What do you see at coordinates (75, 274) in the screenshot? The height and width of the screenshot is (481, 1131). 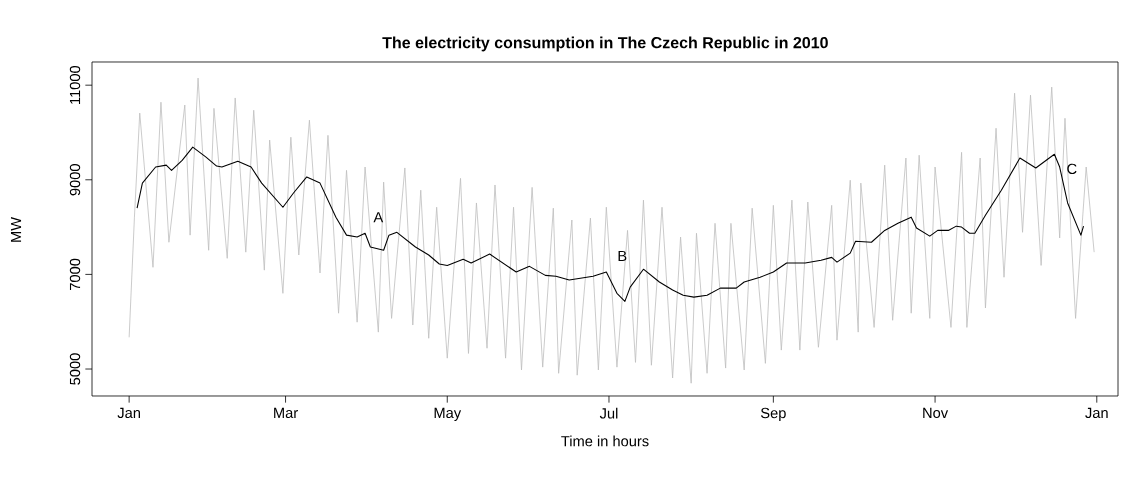 I see `y-tick-label: 7000` at bounding box center [75, 274].